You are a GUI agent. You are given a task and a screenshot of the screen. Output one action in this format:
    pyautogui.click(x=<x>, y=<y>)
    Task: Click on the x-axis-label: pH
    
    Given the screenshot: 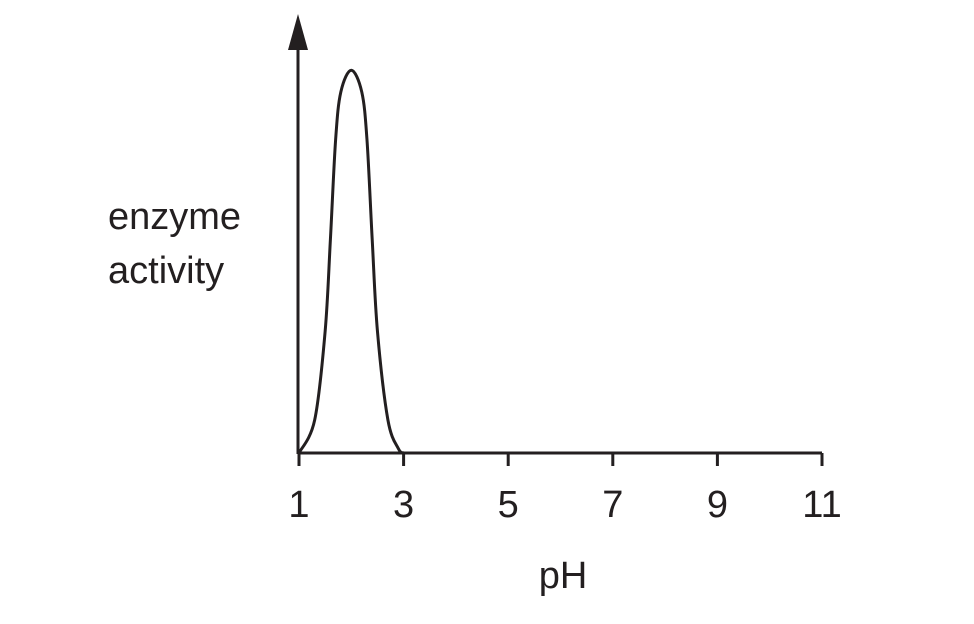 What is the action you would take?
    pyautogui.click(x=563, y=576)
    